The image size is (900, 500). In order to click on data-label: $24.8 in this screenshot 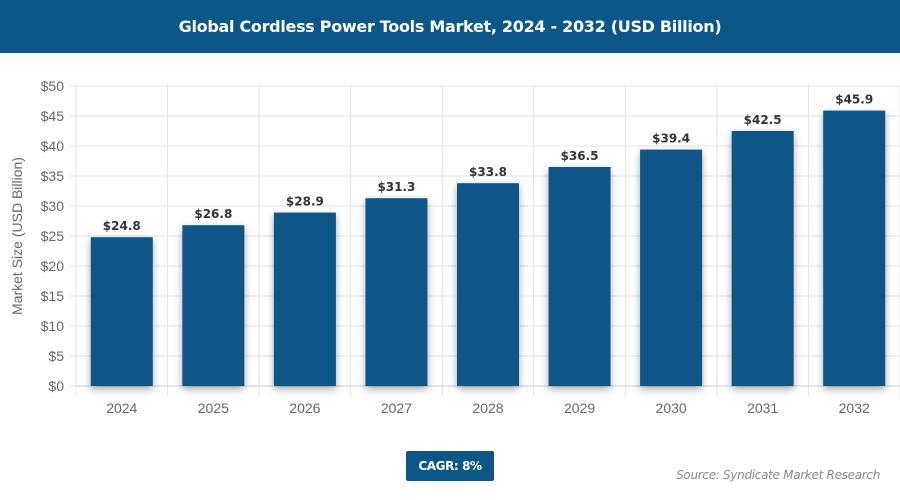, I will do `click(122, 226)`.